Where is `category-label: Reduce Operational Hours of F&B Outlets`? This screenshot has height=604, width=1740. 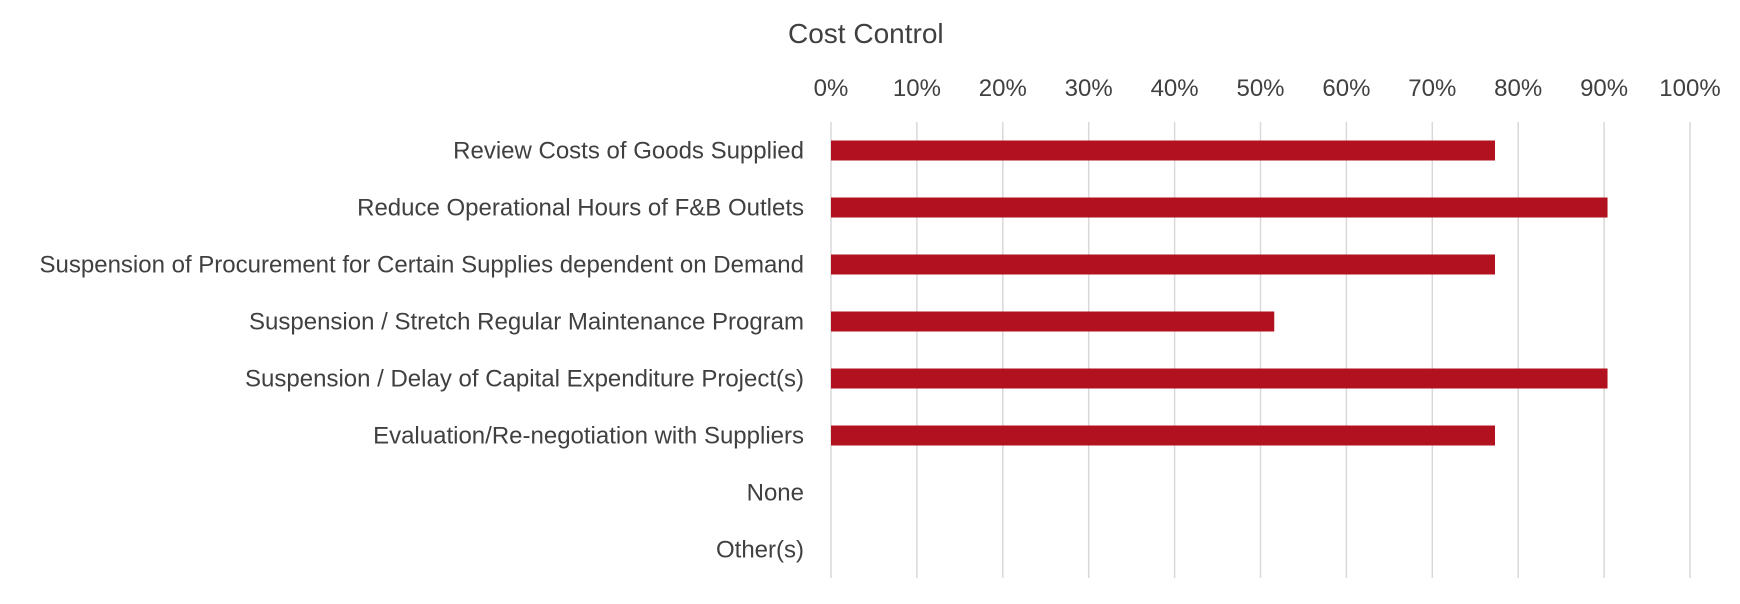
category-label: Reduce Operational Hours of F&B Outlets is located at coordinates (580, 208).